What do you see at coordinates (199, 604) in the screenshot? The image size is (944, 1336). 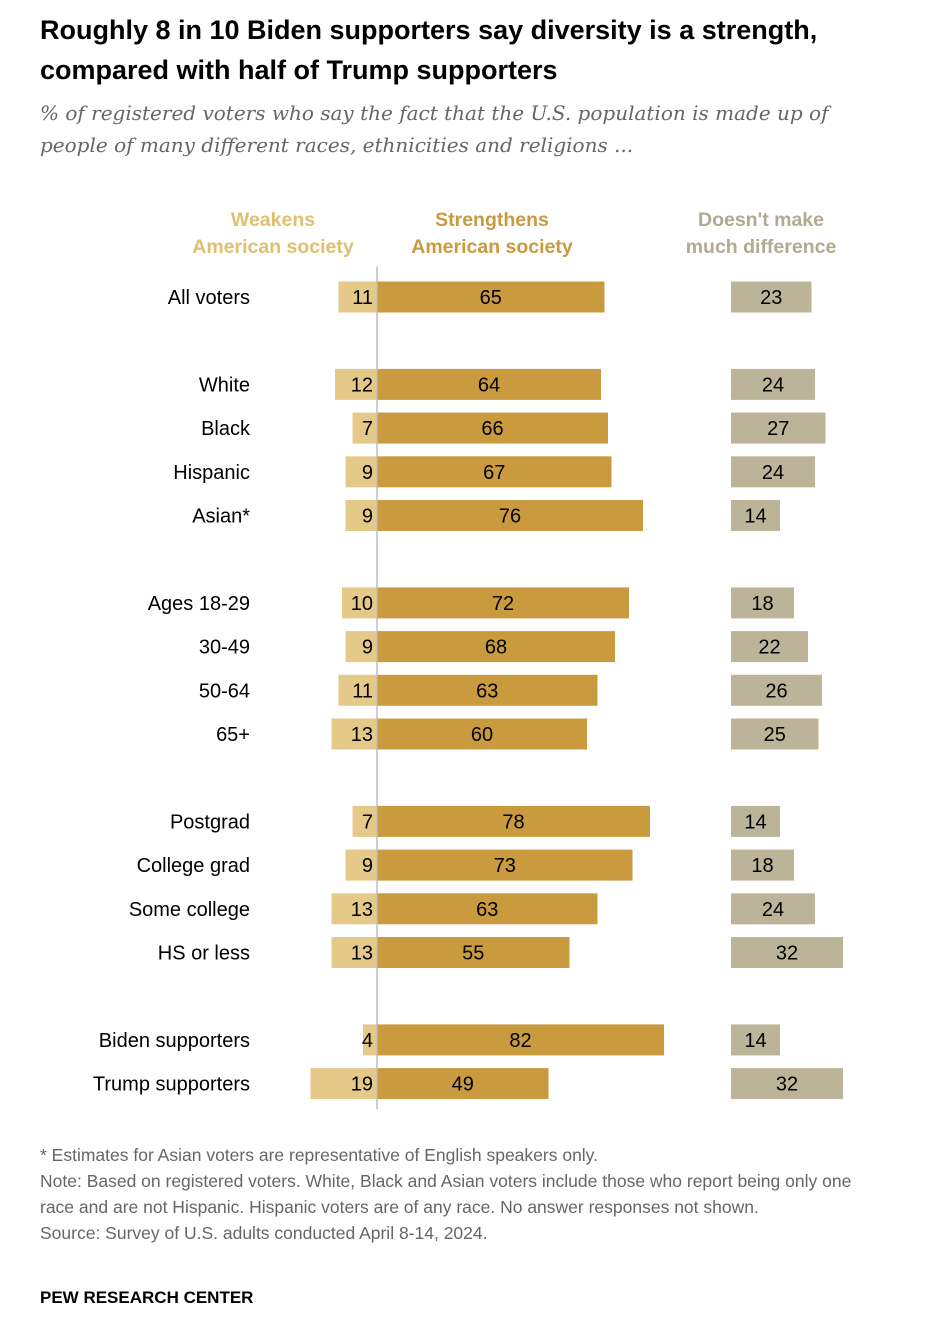 I see `row-label: Ages 18-29` at bounding box center [199, 604].